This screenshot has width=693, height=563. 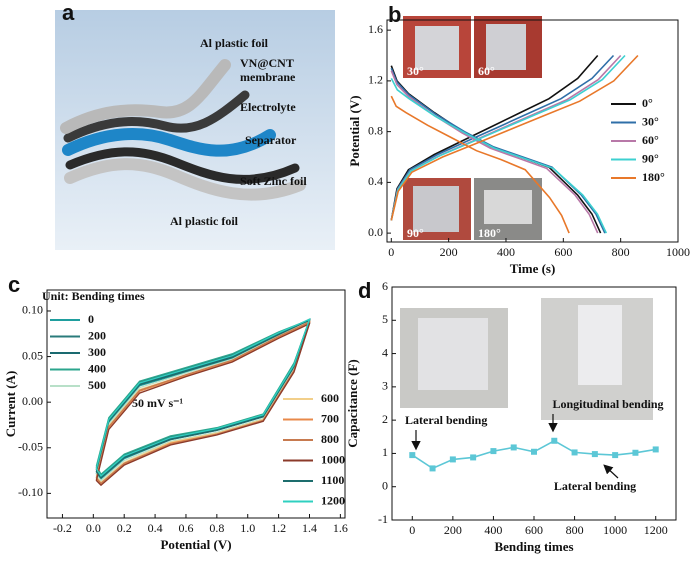 What do you see at coordinates (30, 447) in the screenshot?
I see `y-tick-label: -0.05` at bounding box center [30, 447].